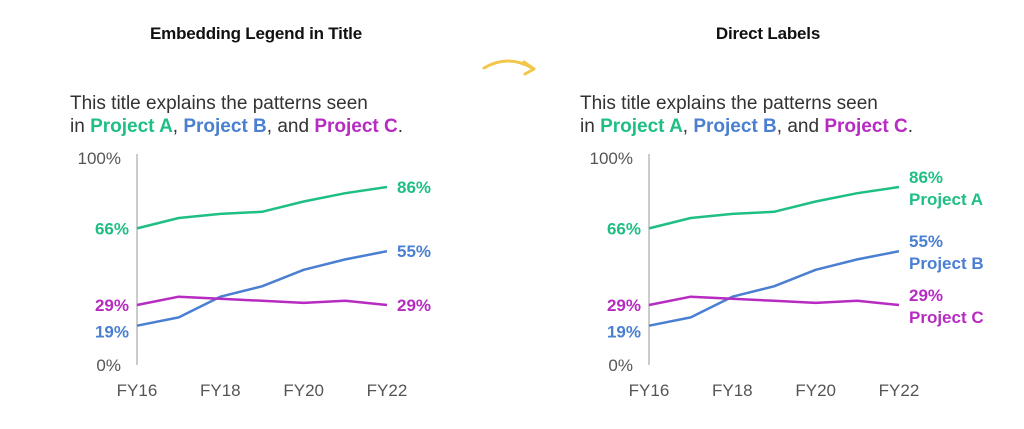  I want to click on series-name-label-project-c: Project C, so click(946, 317).